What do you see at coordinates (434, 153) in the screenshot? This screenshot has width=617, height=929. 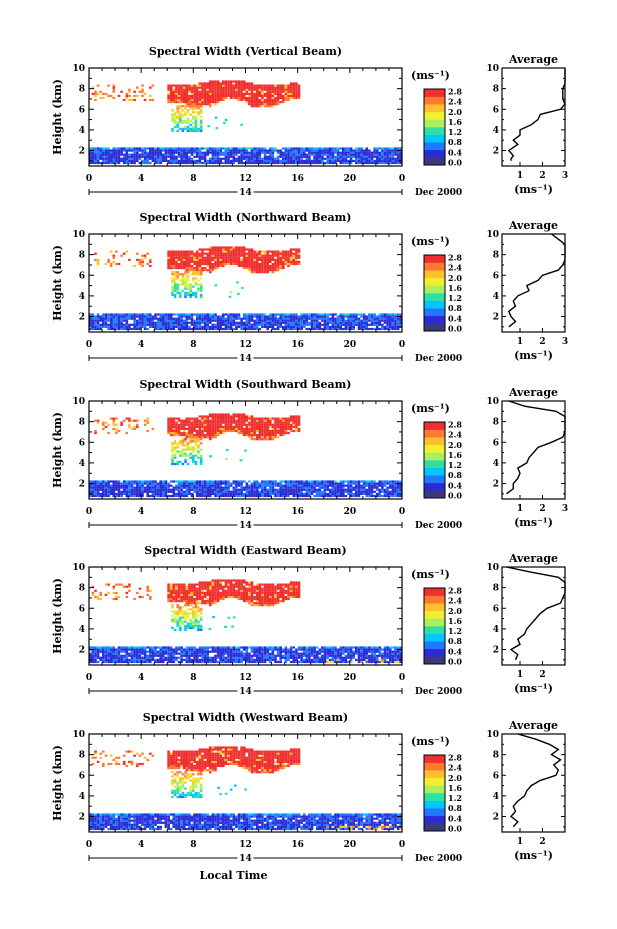 I see `colorbar-swatch` at bounding box center [434, 153].